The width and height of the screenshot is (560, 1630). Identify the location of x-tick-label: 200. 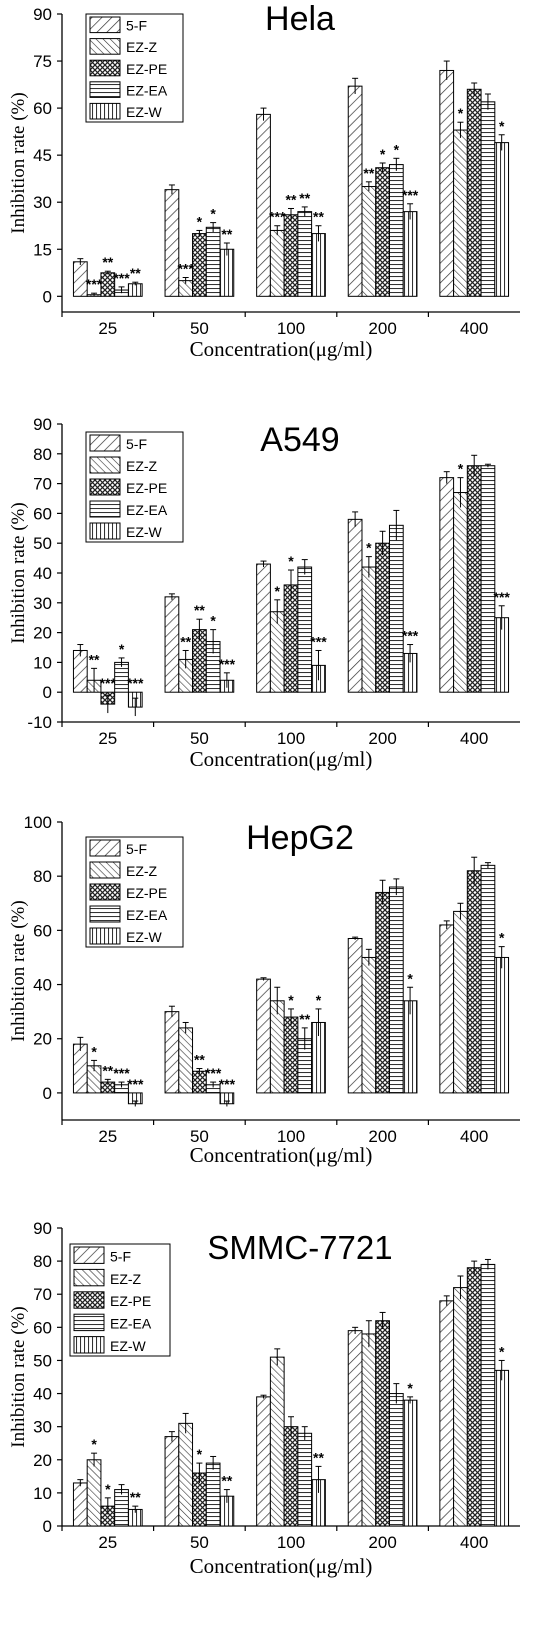
(382, 1542).